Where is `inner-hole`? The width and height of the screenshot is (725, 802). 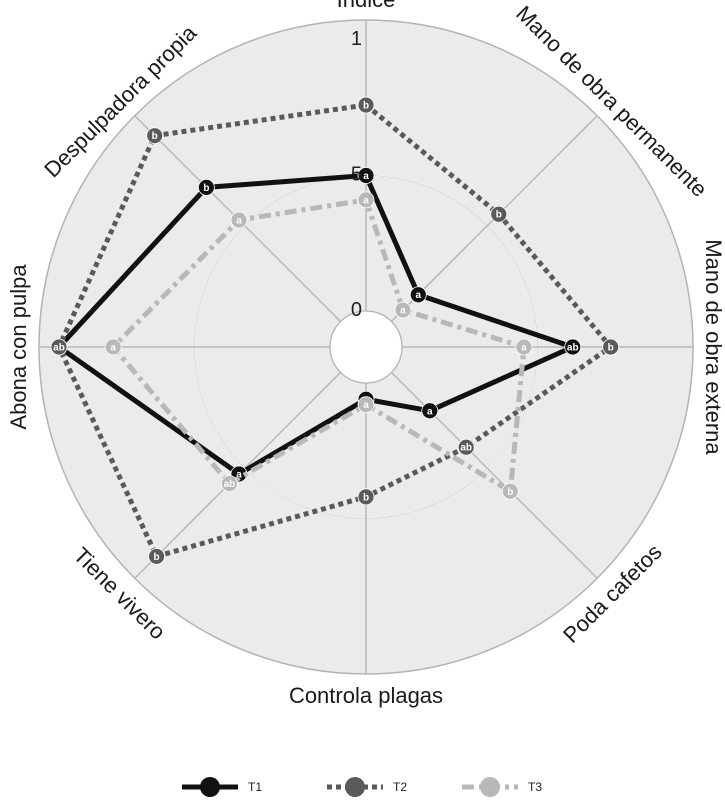
inner-hole is located at coordinates (366, 347).